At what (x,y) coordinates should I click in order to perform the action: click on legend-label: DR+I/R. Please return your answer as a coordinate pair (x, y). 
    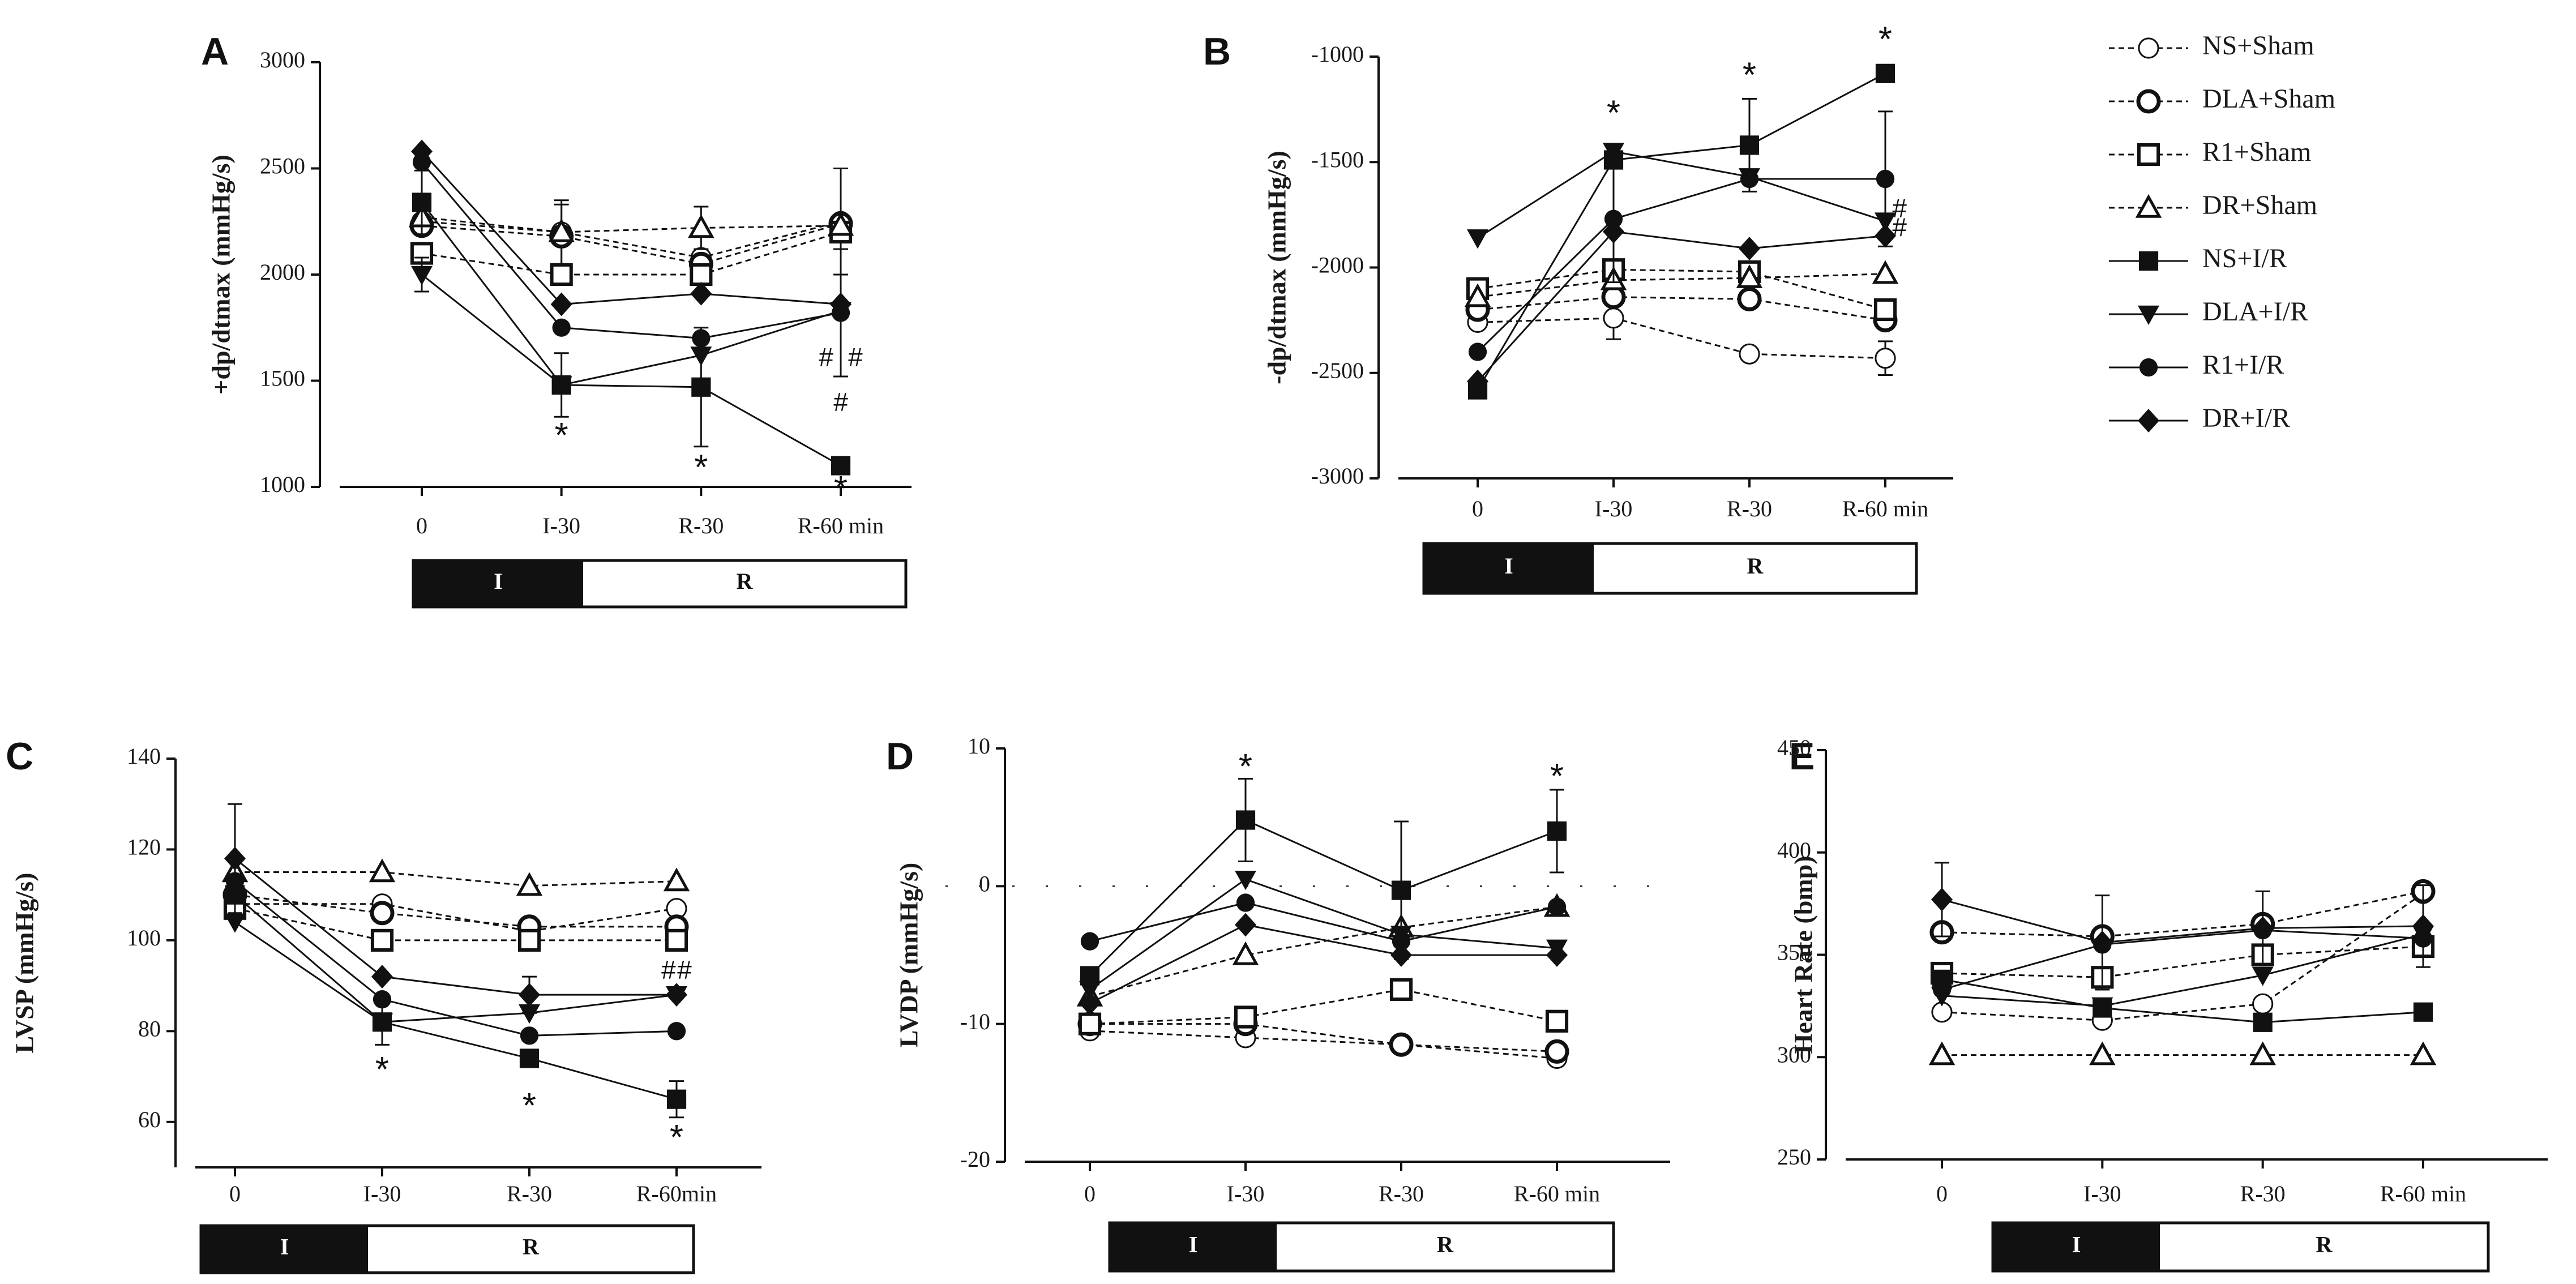
    Looking at the image, I should click on (2246, 418).